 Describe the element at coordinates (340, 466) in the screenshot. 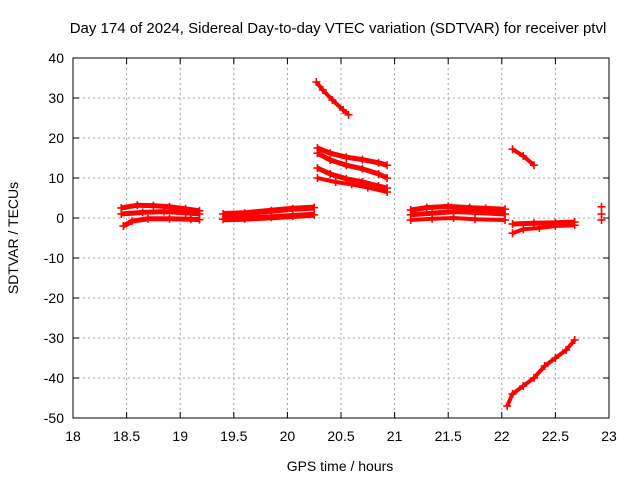

I see `x-axis-label: GPS time / hours` at that location.